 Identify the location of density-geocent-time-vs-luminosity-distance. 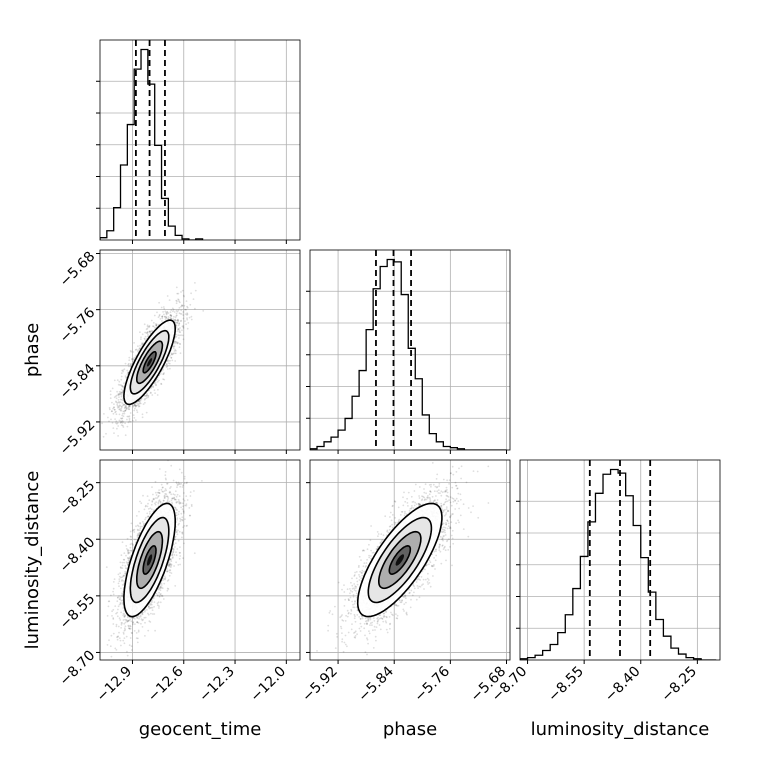
(154, 559).